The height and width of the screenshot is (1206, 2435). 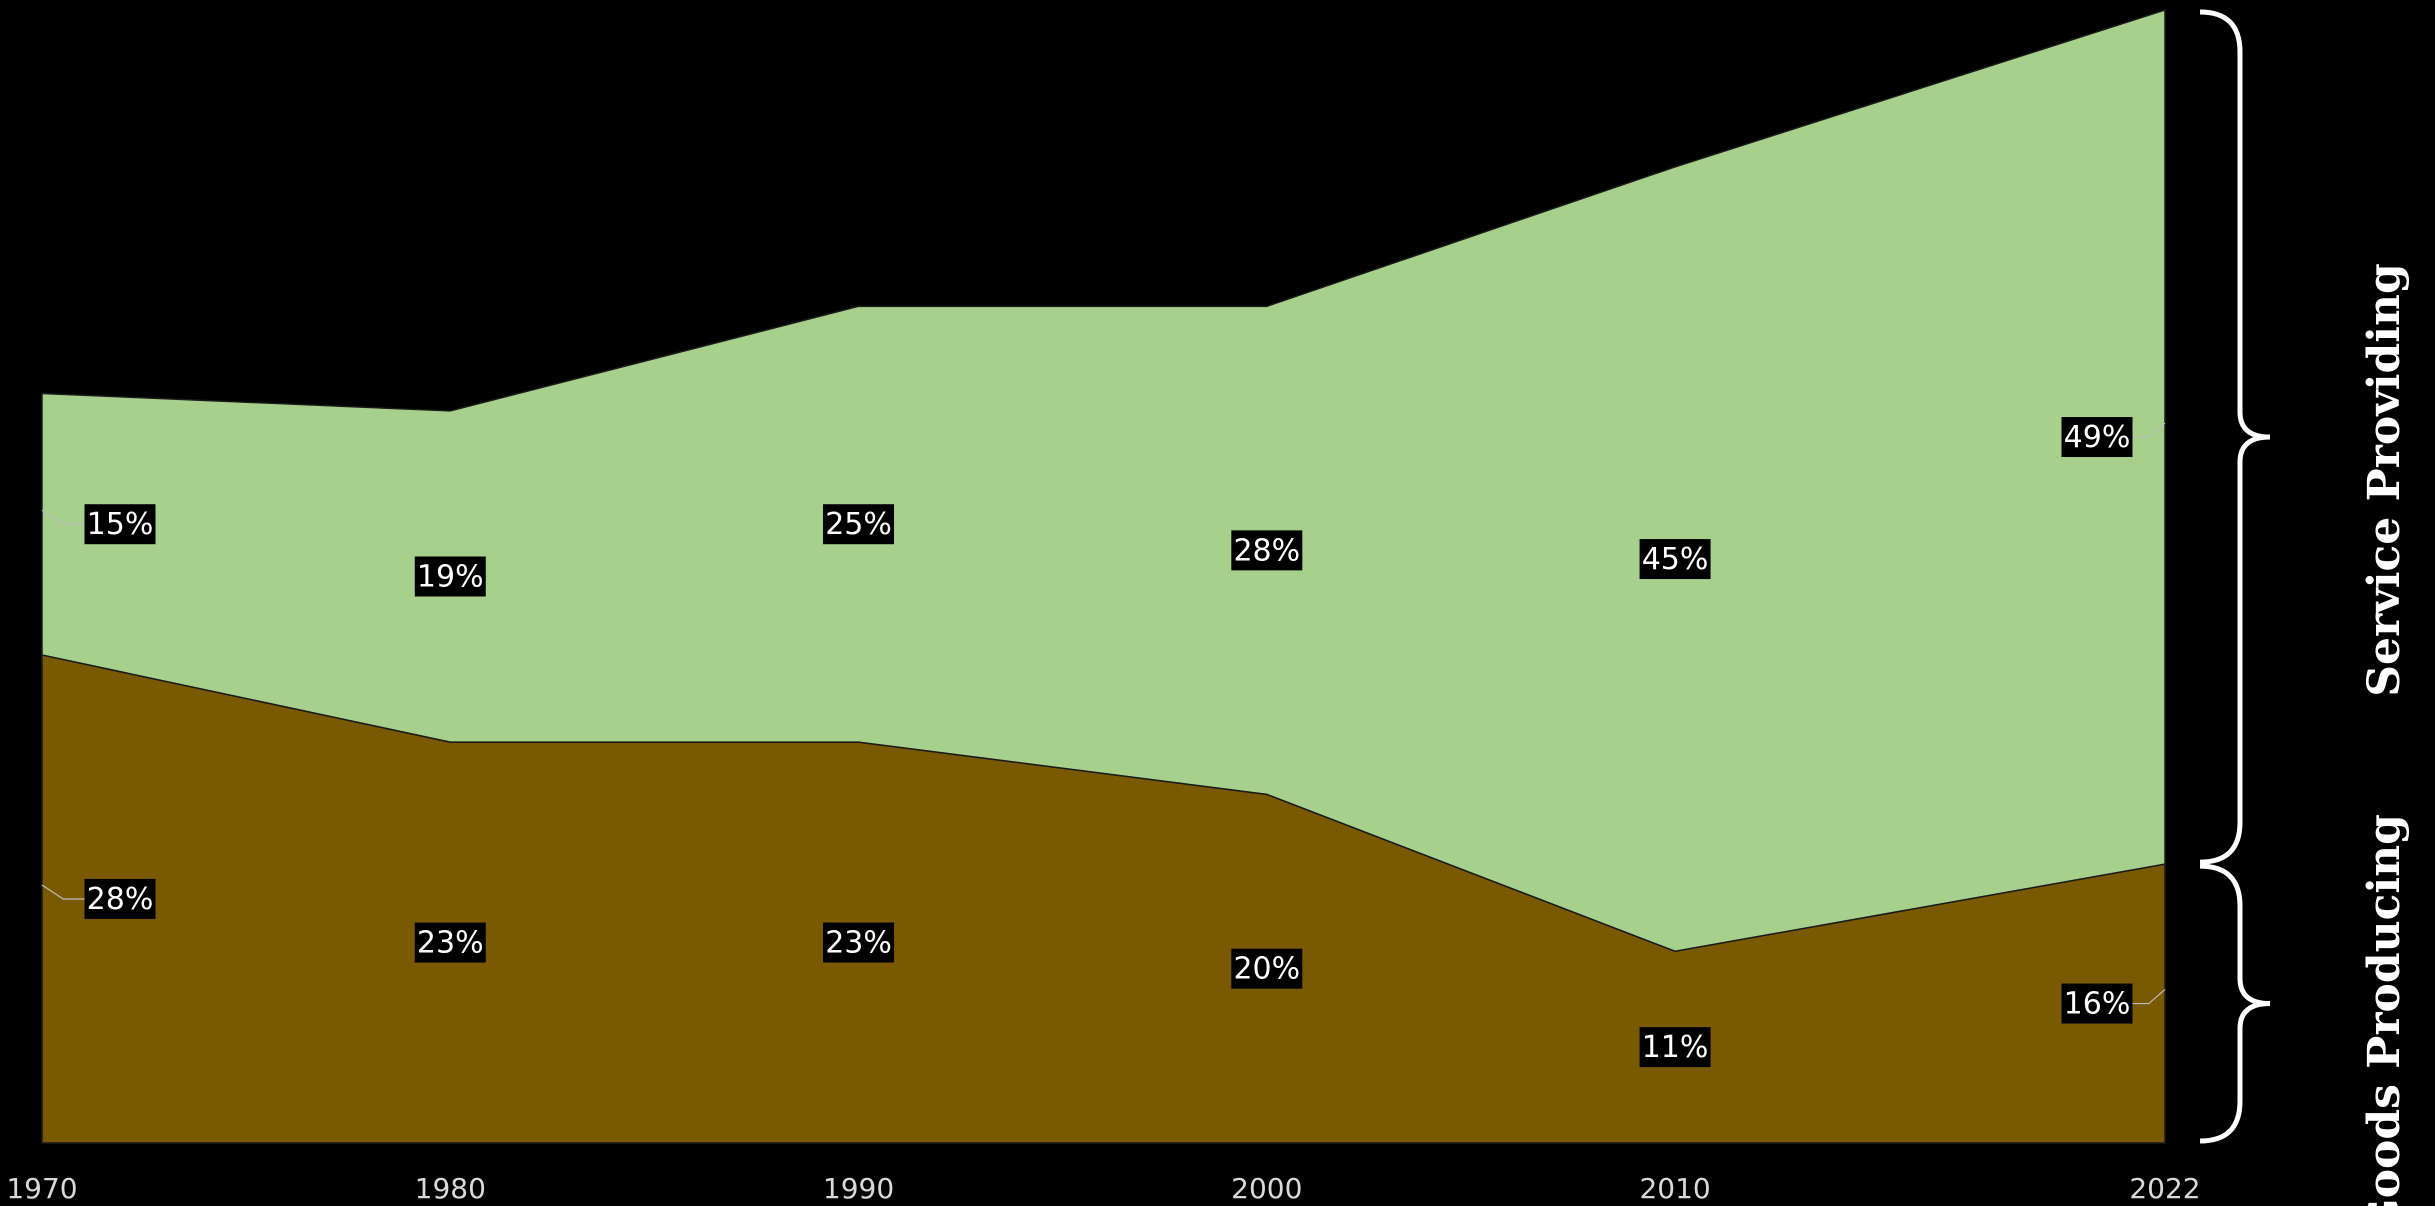 I want to click on data-label-box-s1-2000, so click(x=1267, y=550).